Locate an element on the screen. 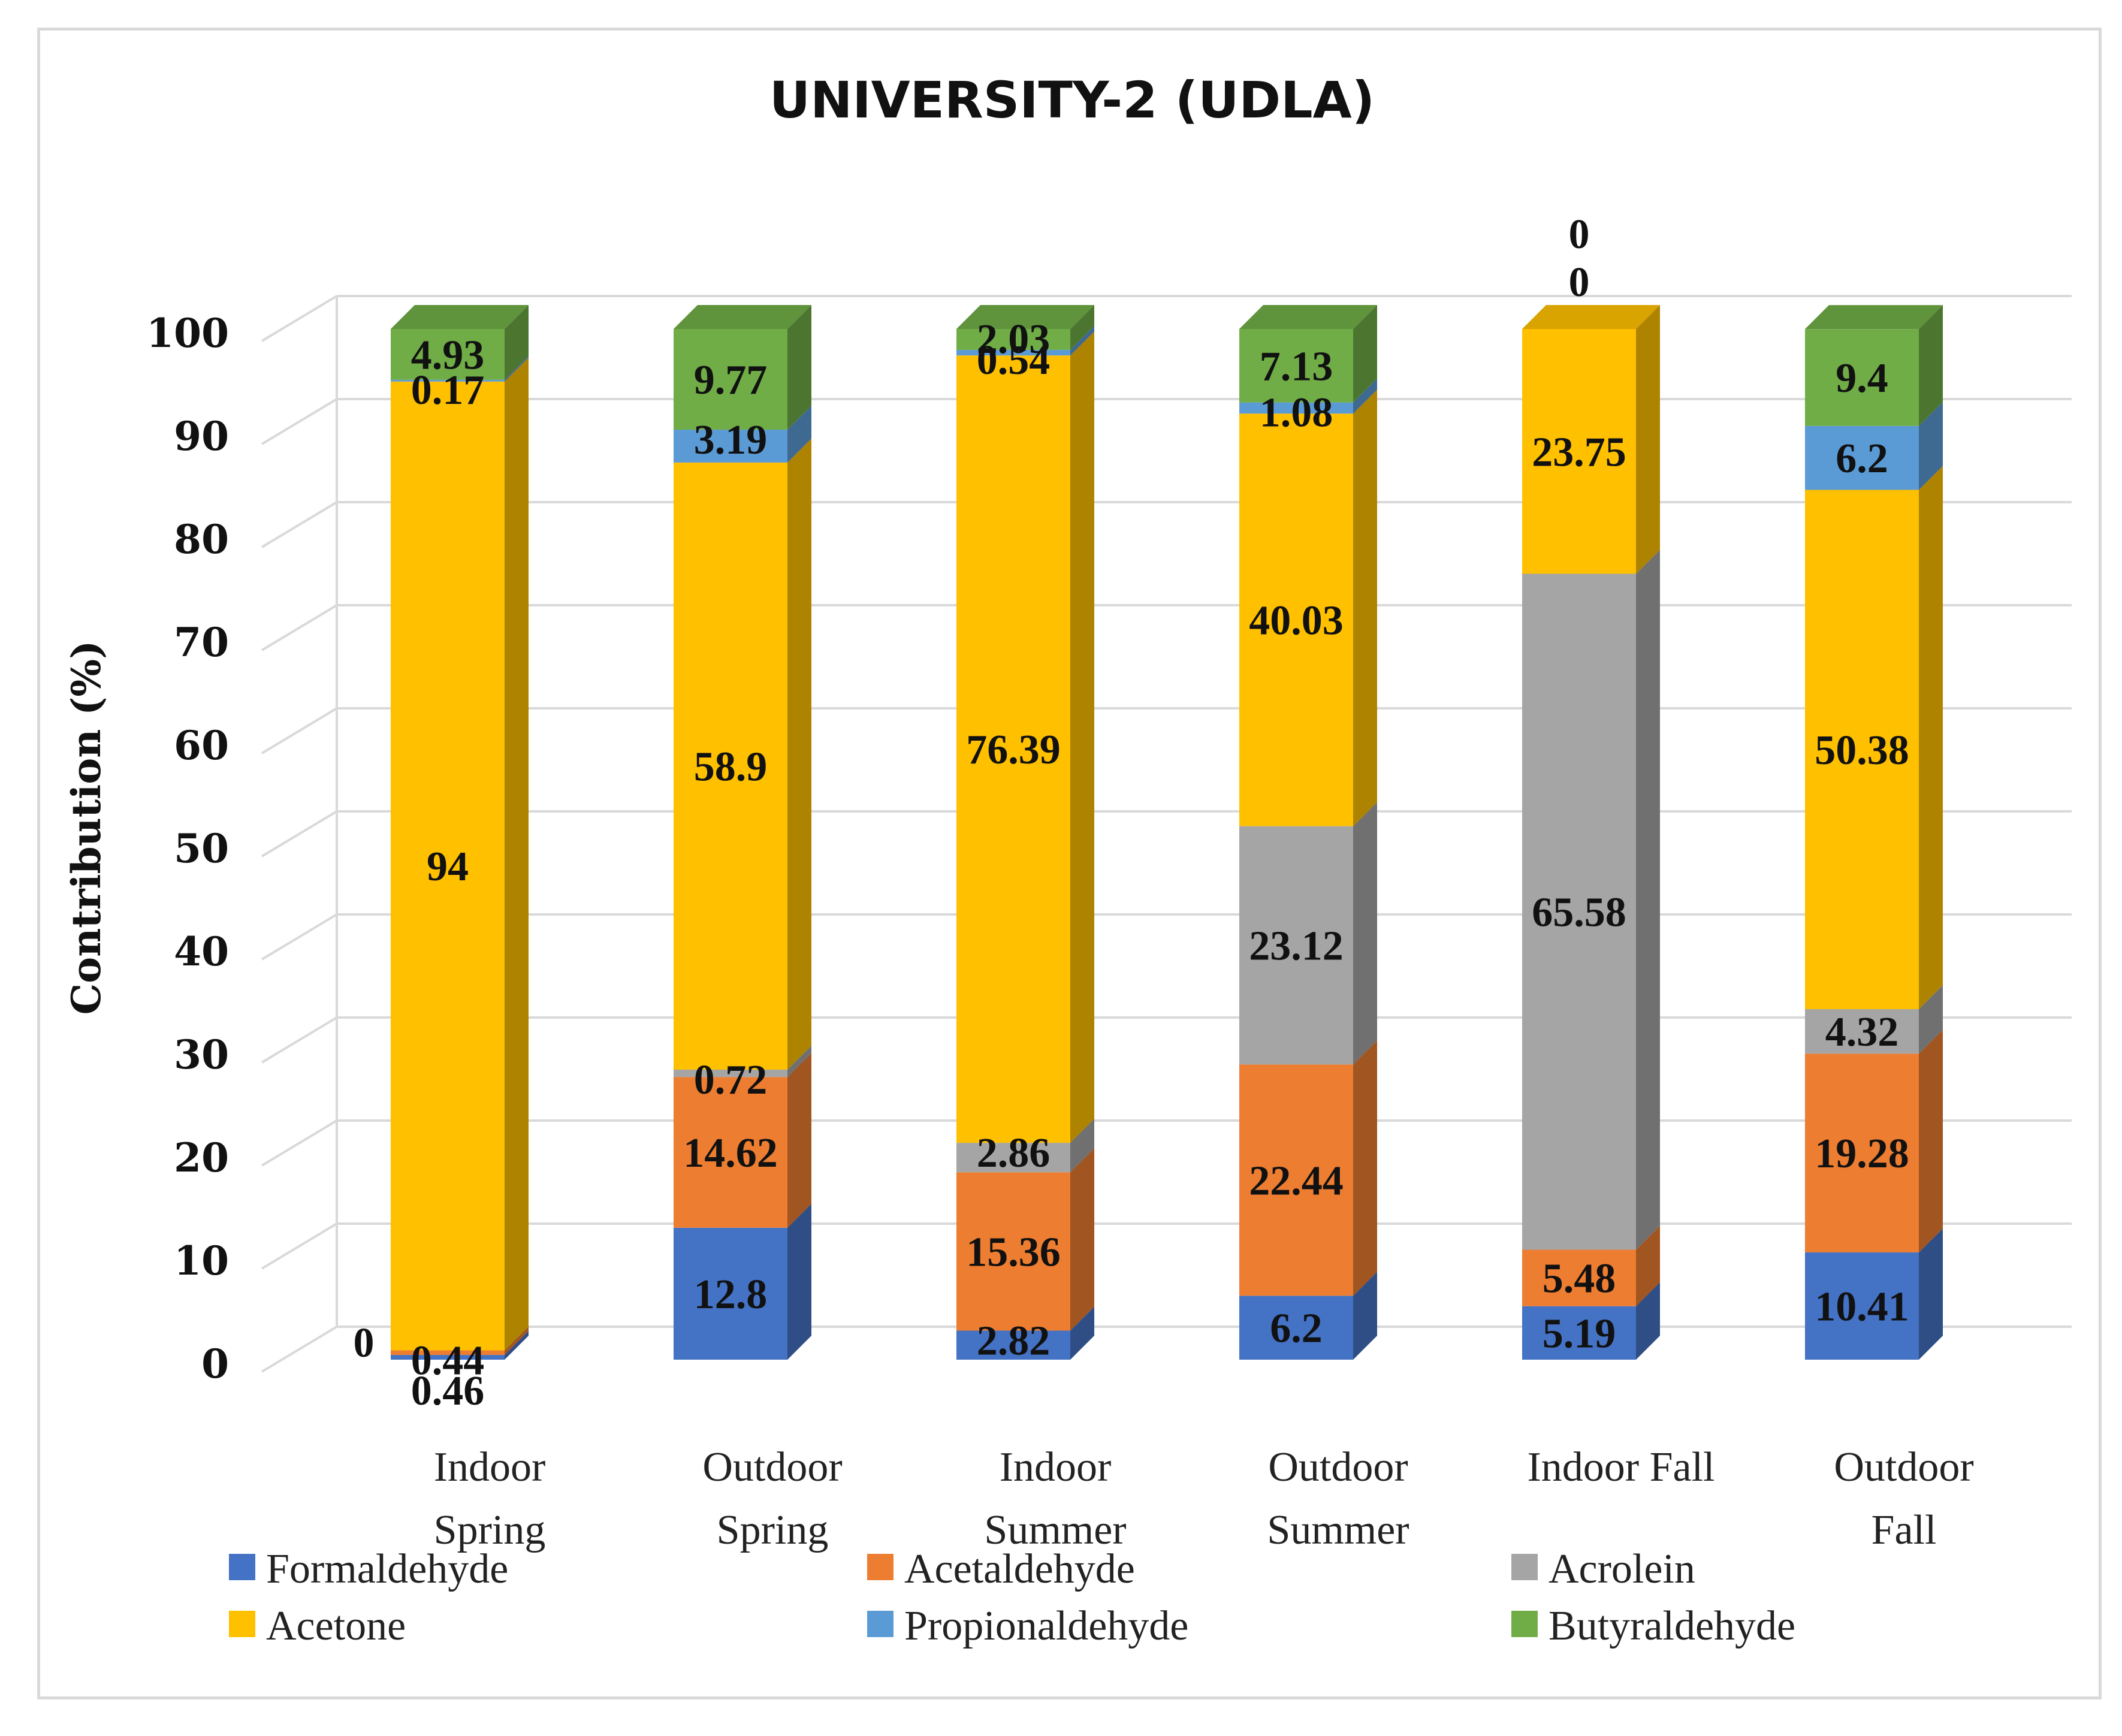 The width and height of the screenshot is (2122, 1736). data-label: 7.13 is located at coordinates (1296, 366).